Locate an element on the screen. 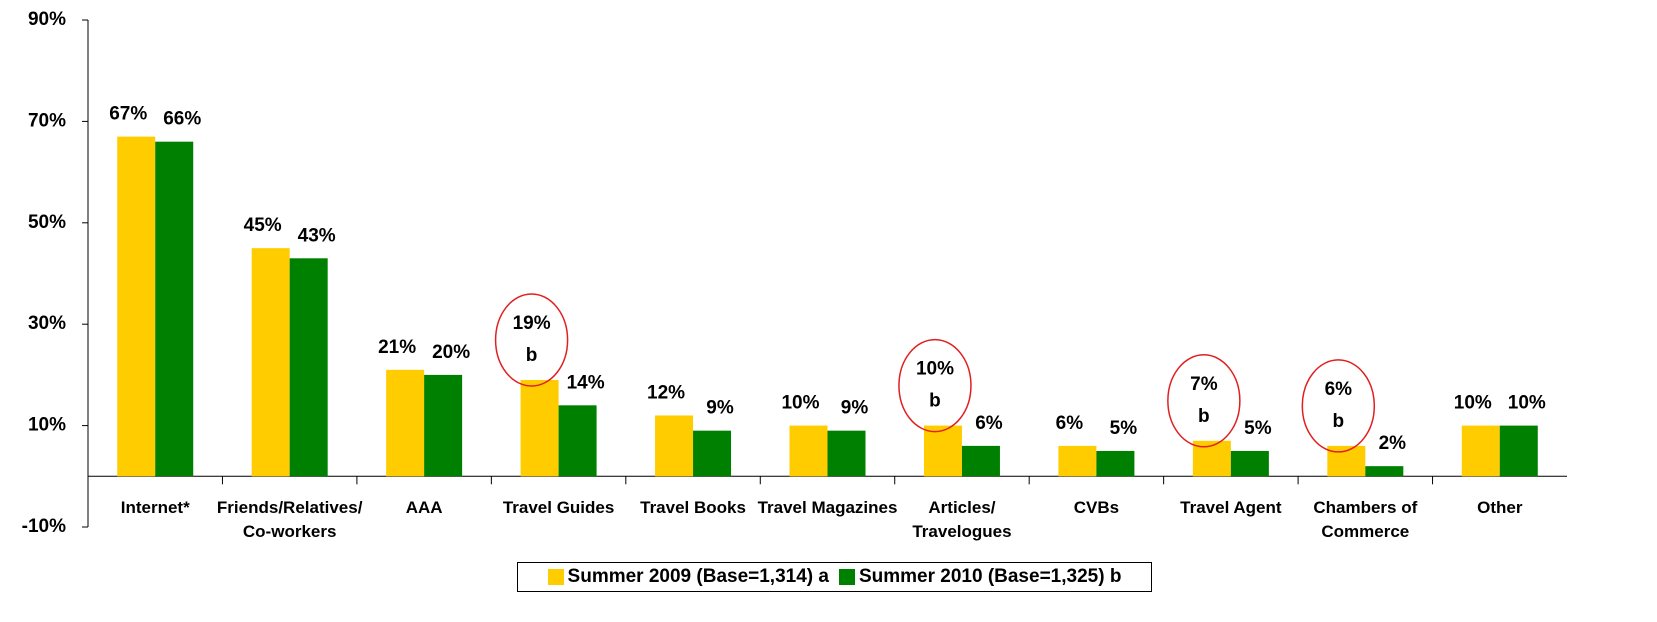 This screenshot has width=1657, height=622. legend-label: Summer 2009 (Base=1,314) a is located at coordinates (698, 576).